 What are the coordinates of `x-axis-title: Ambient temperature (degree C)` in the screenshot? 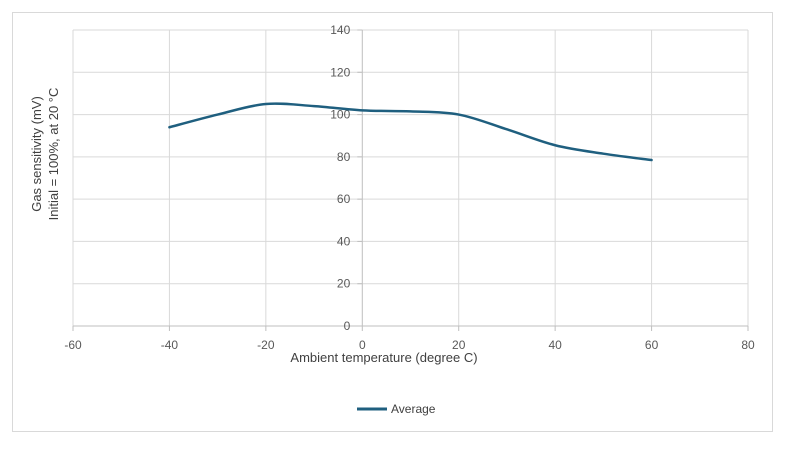 It's located at (383, 357).